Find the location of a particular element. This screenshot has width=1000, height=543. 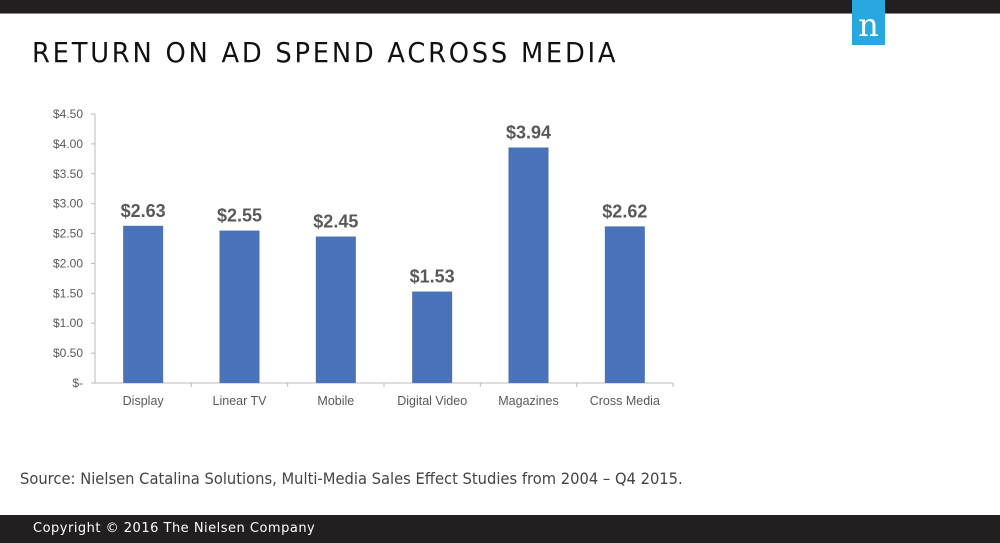

y-tick-label: $1.50 is located at coordinates (68, 293).